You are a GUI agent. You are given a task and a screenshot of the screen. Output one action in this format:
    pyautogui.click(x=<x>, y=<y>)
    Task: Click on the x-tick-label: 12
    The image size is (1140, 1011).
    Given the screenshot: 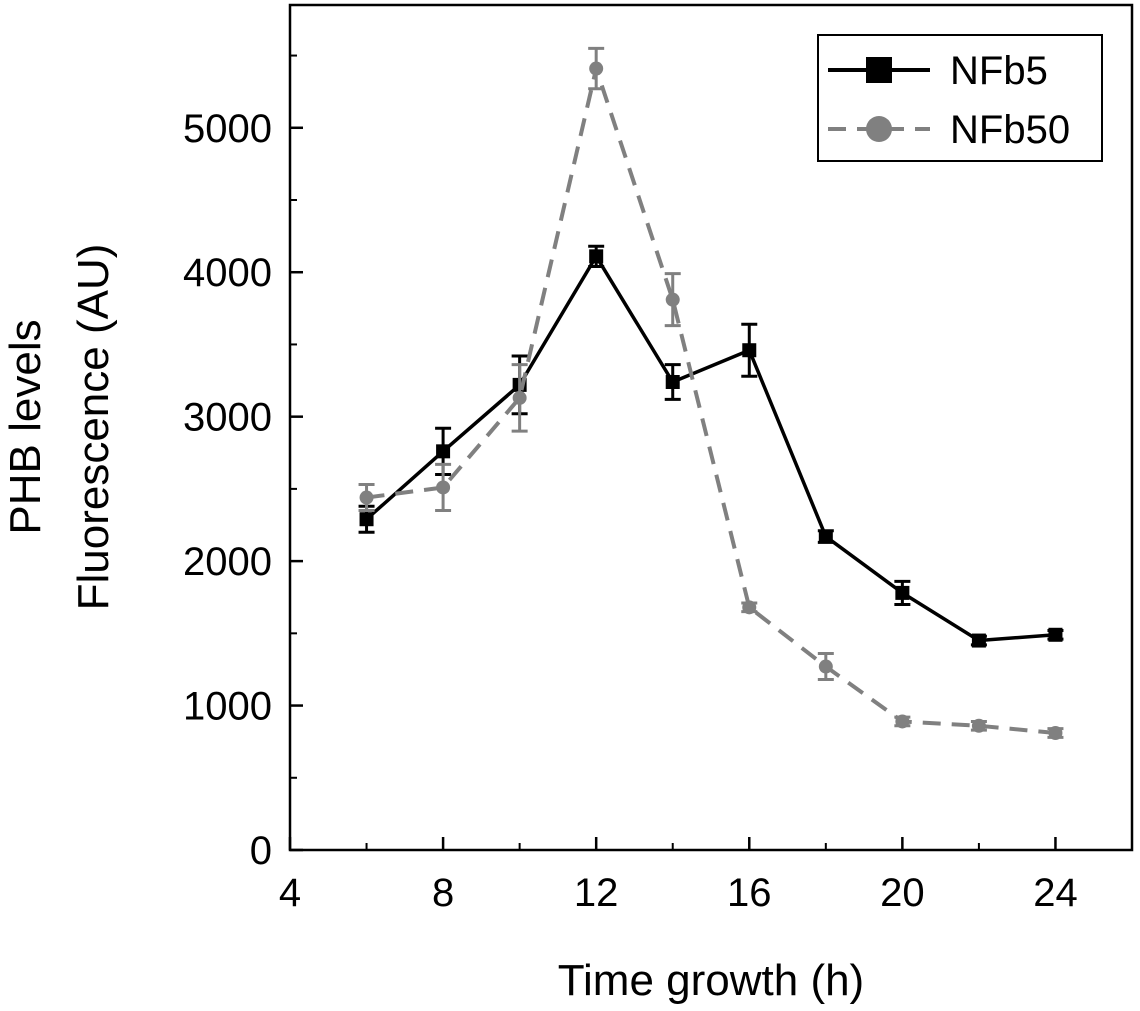 What is the action you would take?
    pyautogui.click(x=596, y=893)
    